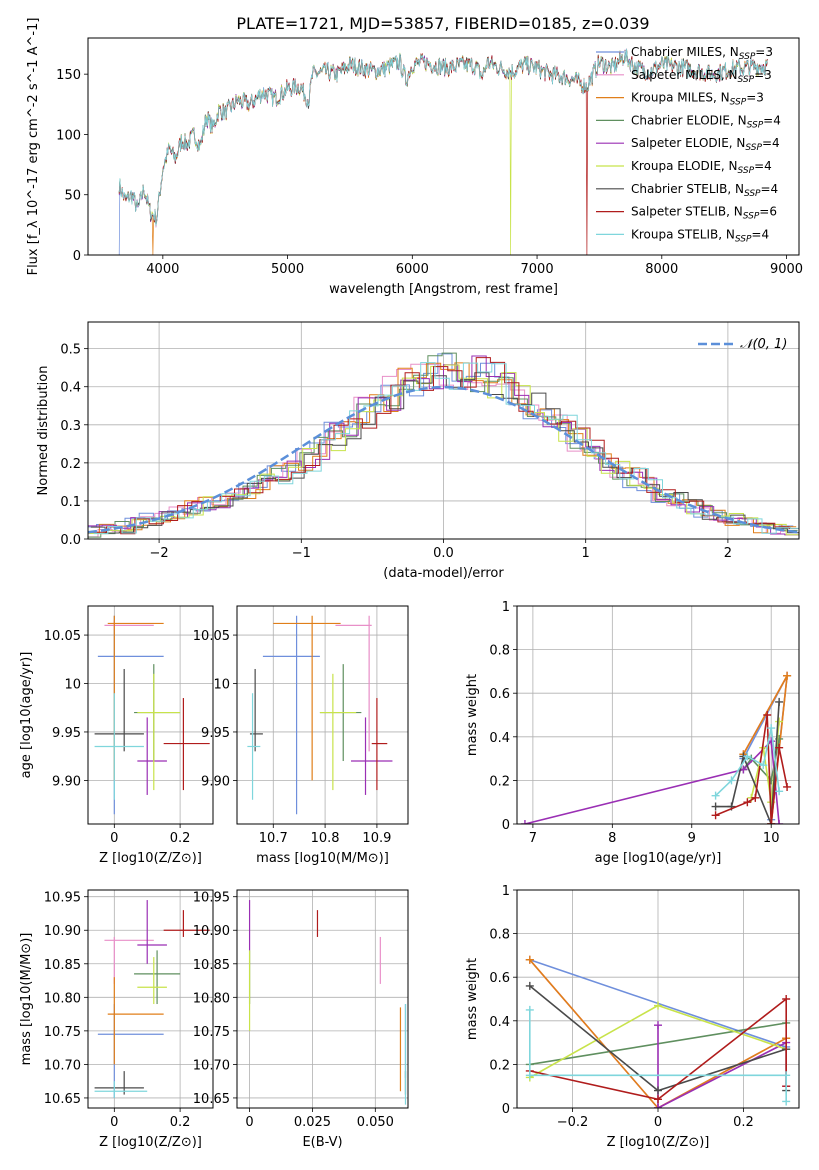 The width and height of the screenshot is (819, 1170). Describe the element at coordinates (322, 858) in the screenshot. I see `x-axis-label: mass [log10(M/M⊙)]` at that location.